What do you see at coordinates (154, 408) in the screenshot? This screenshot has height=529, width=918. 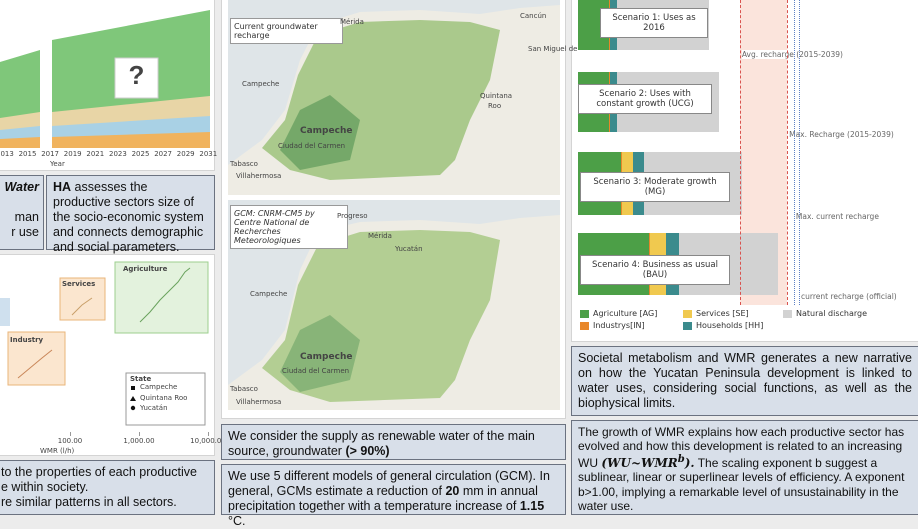 I see `legend-label: Yucatán` at bounding box center [154, 408].